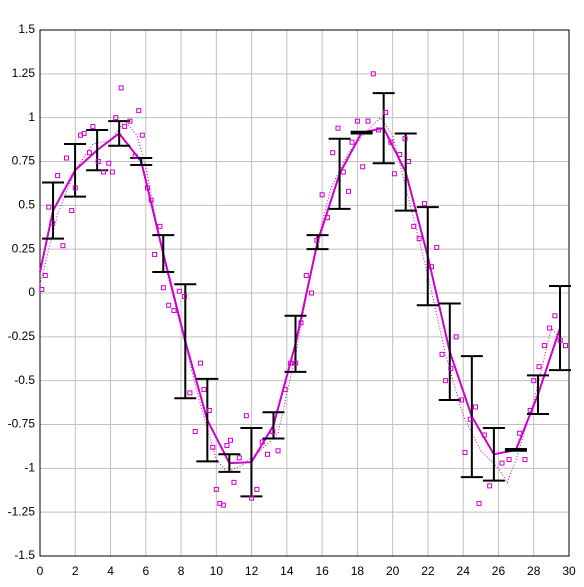 Image resolution: width=584 pixels, height=587 pixels. Describe the element at coordinates (26, 205) in the screenshot. I see `y-tick-label: 0.5` at that location.